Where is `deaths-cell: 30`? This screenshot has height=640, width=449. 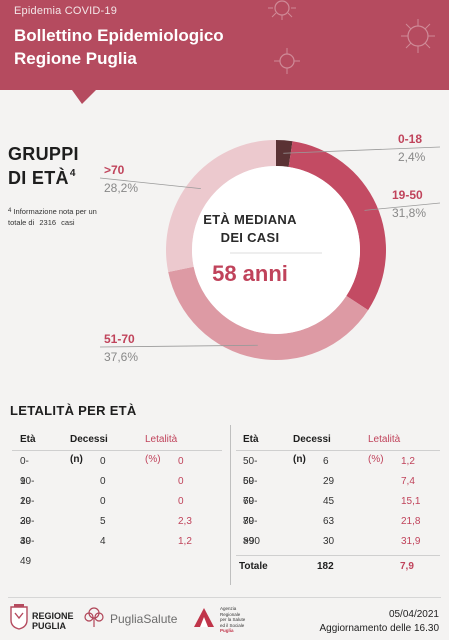 deaths-cell: 30 is located at coordinates (329, 541).